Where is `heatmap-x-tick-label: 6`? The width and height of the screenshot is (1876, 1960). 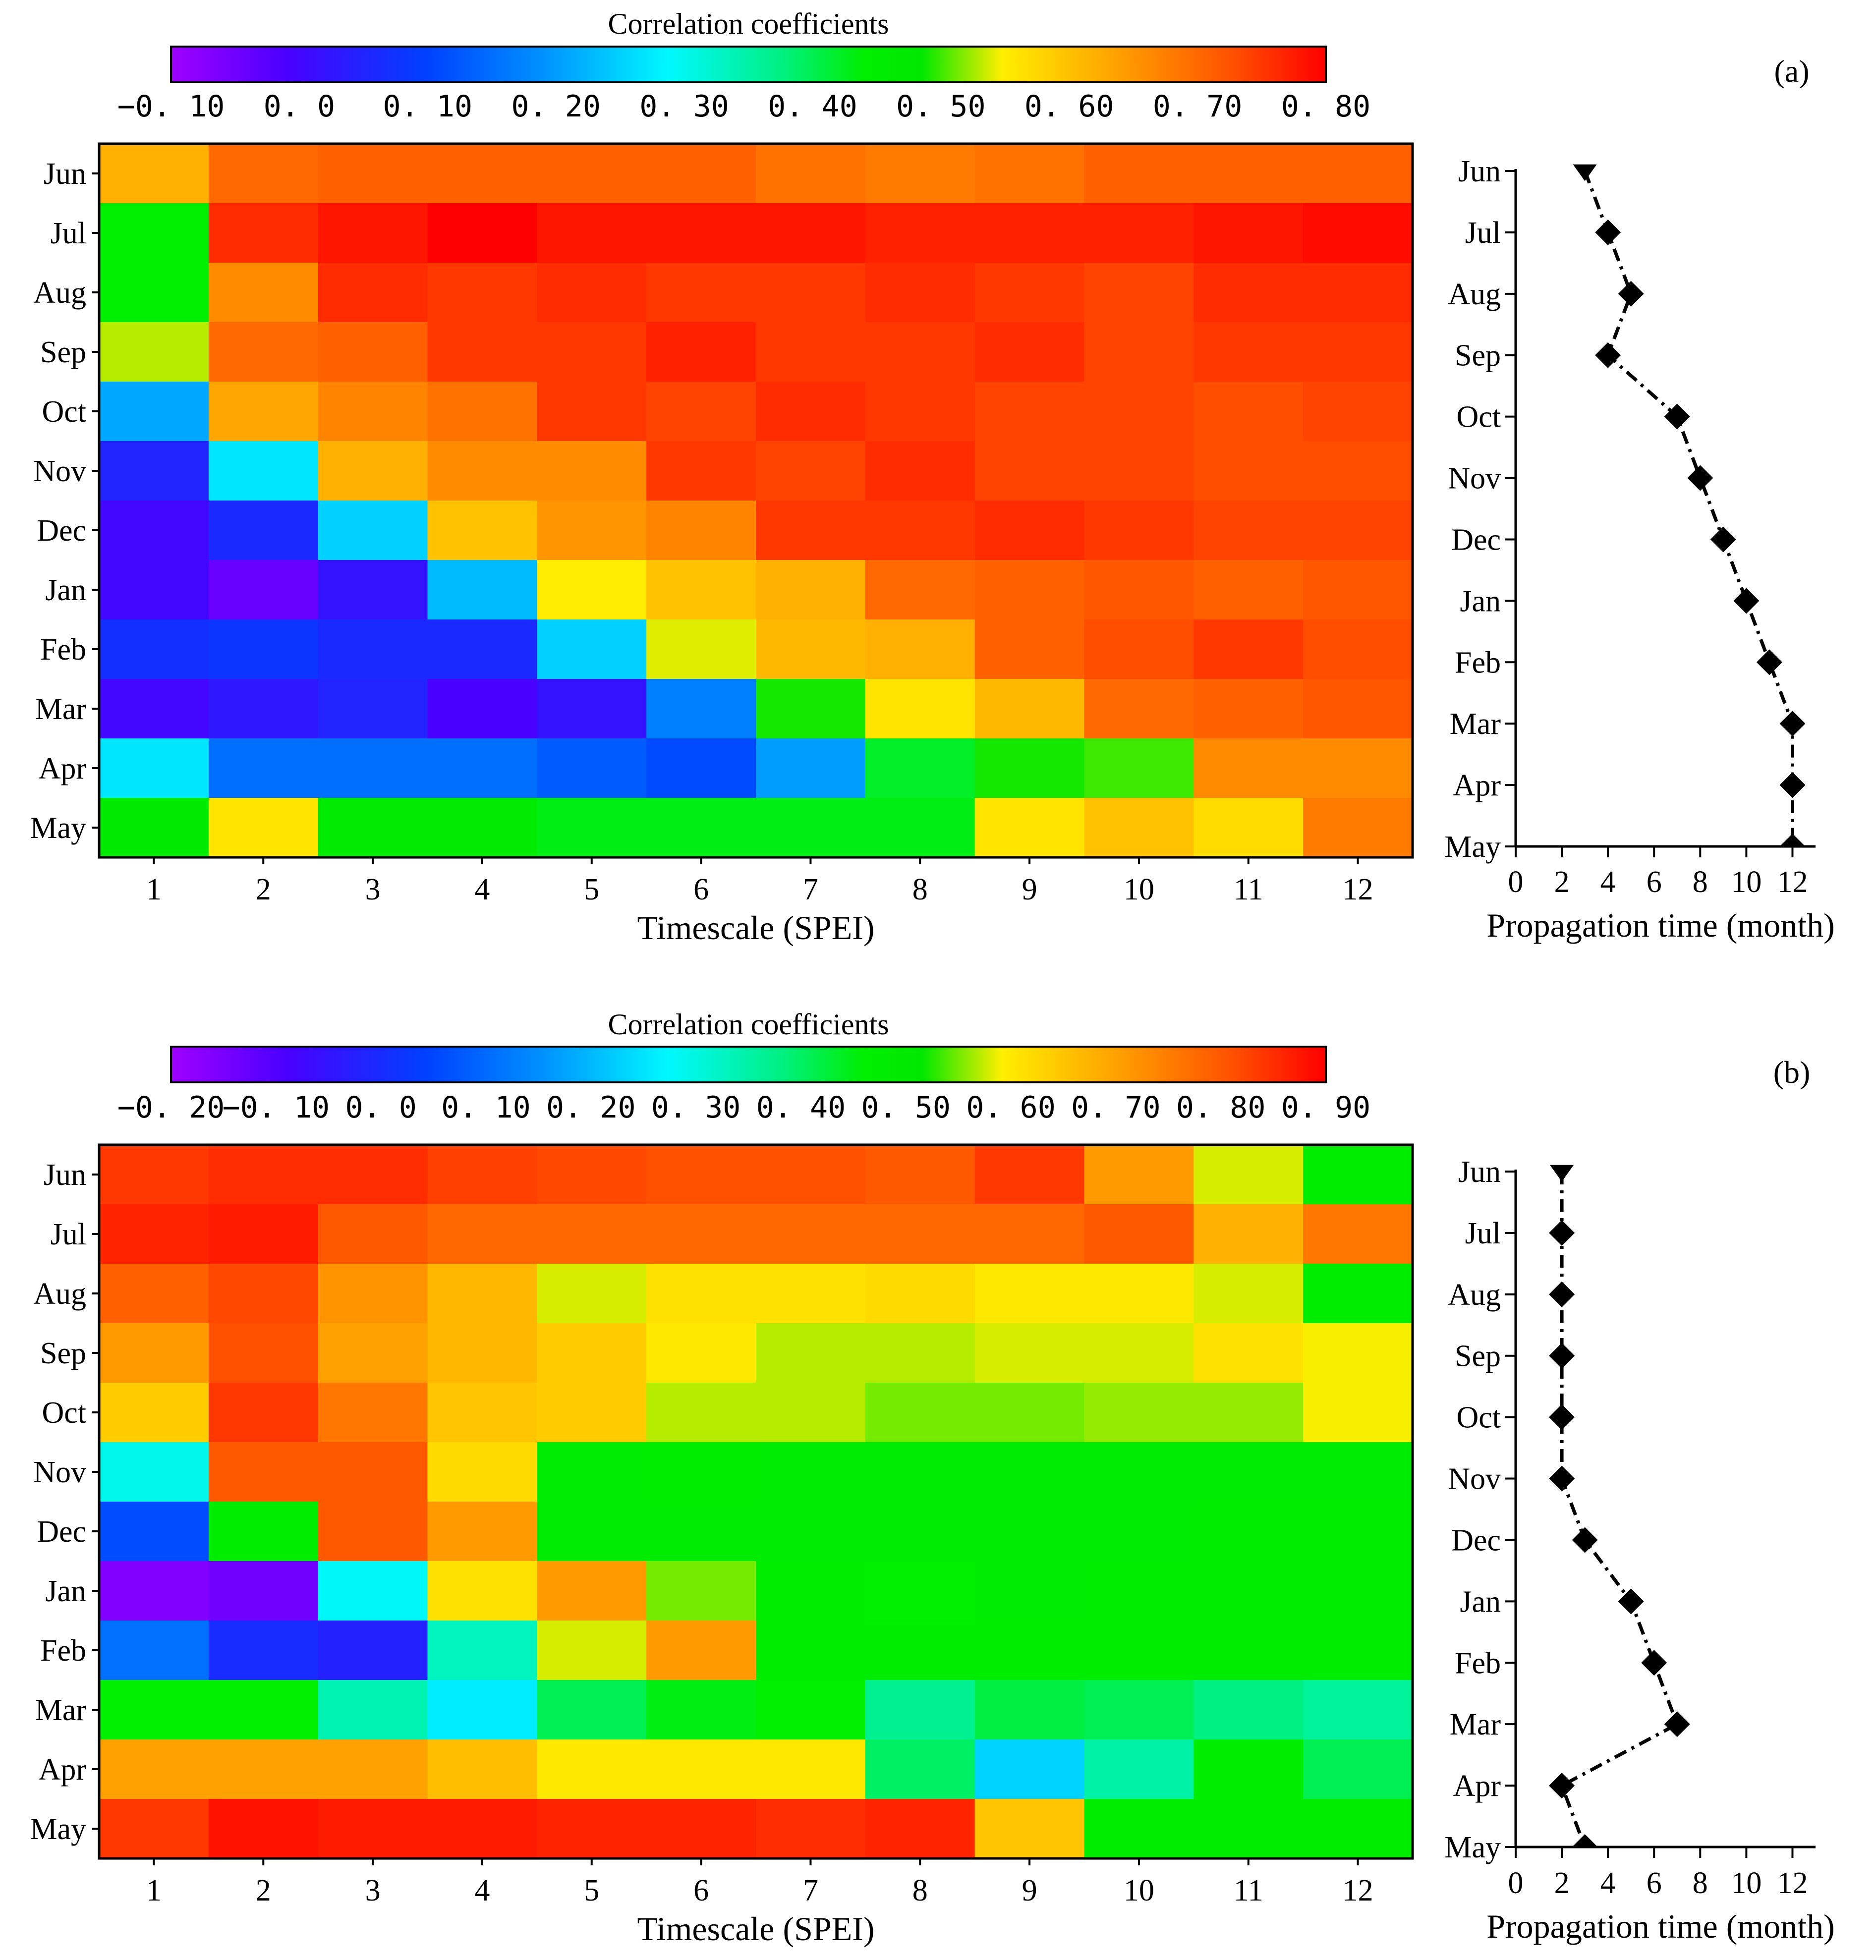 heatmap-x-tick-label: 6 is located at coordinates (701, 1890).